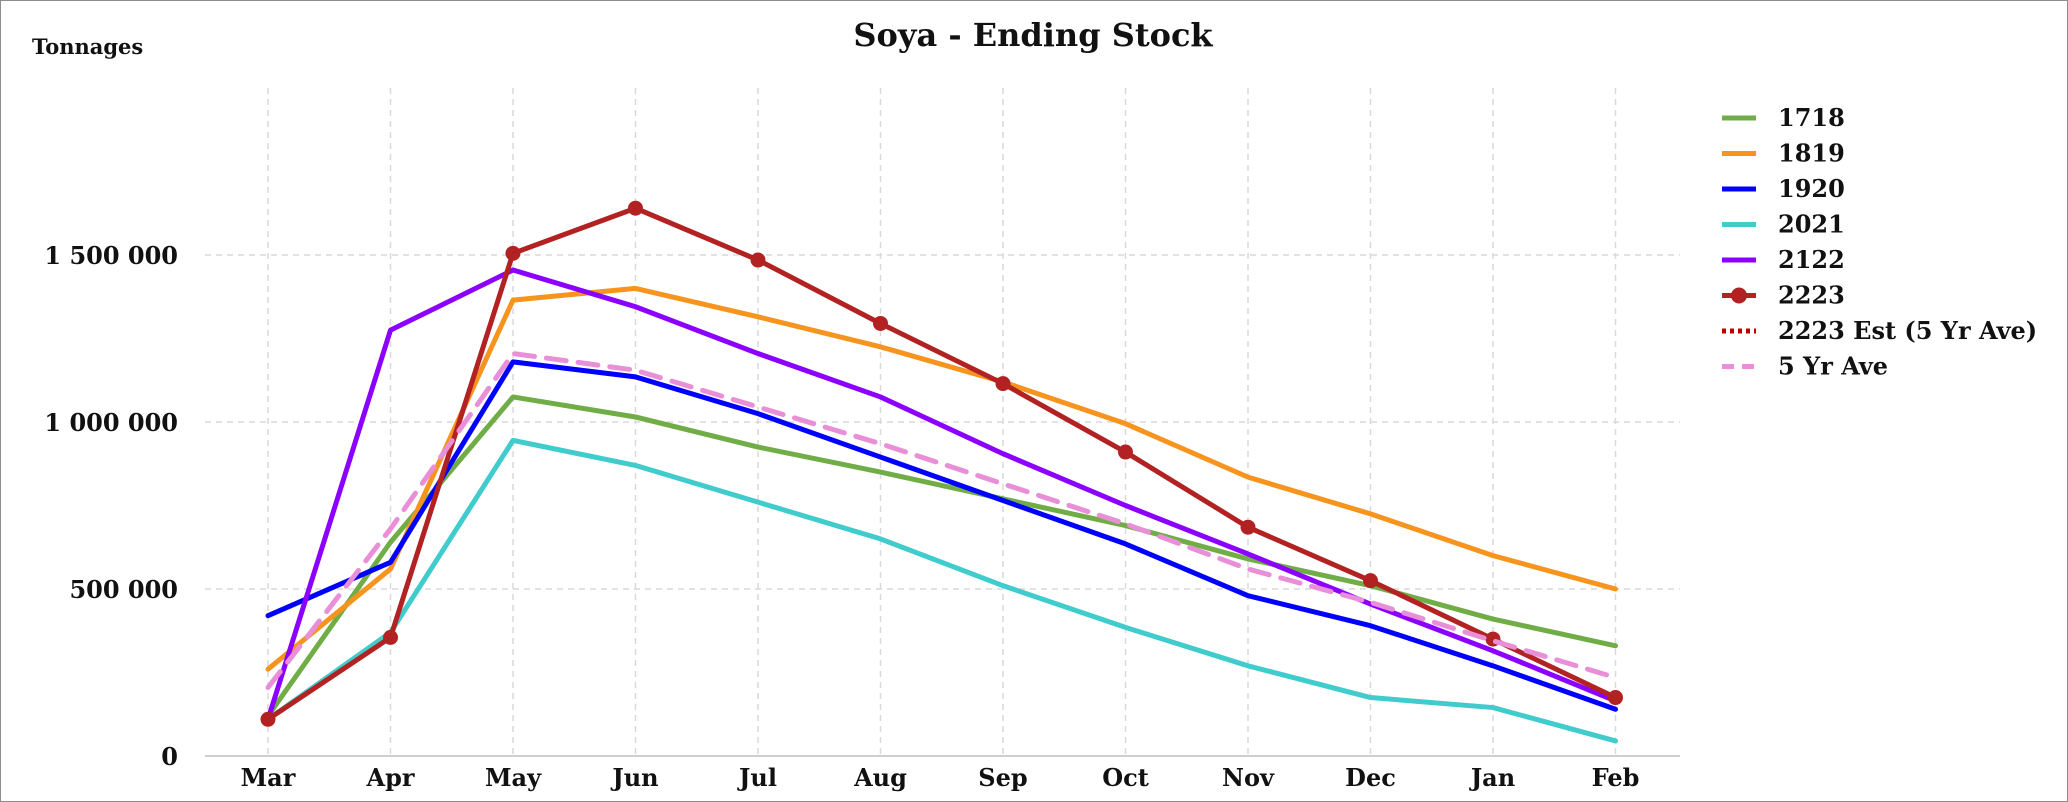 Image resolution: width=2068 pixels, height=802 pixels. What do you see at coordinates (1811, 259) in the screenshot?
I see `legend-label-2122: 2122` at bounding box center [1811, 259].